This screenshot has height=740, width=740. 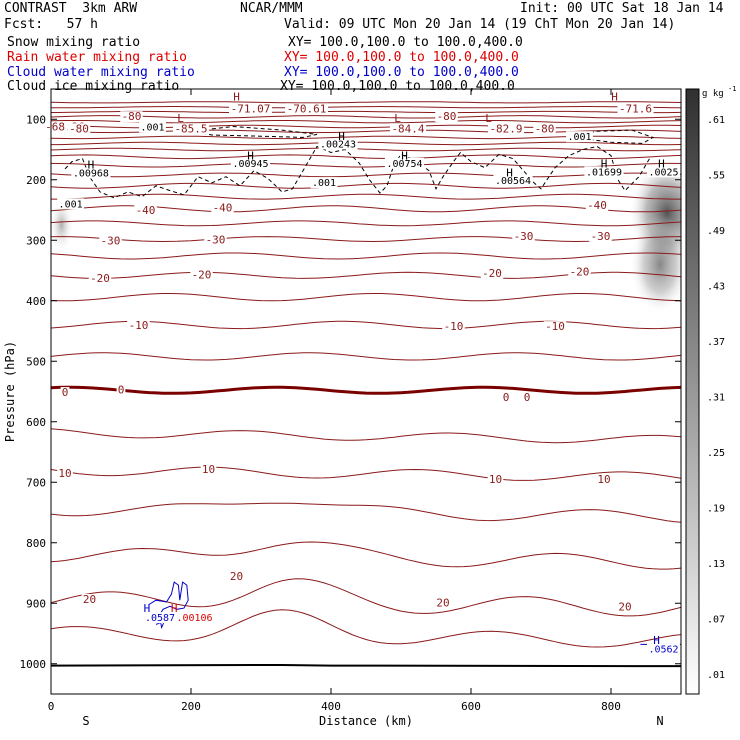 What do you see at coordinates (622, 8) in the screenshot?
I see `init-time: Init: 00 UTC Sat 18 Jan 14` at bounding box center [622, 8].